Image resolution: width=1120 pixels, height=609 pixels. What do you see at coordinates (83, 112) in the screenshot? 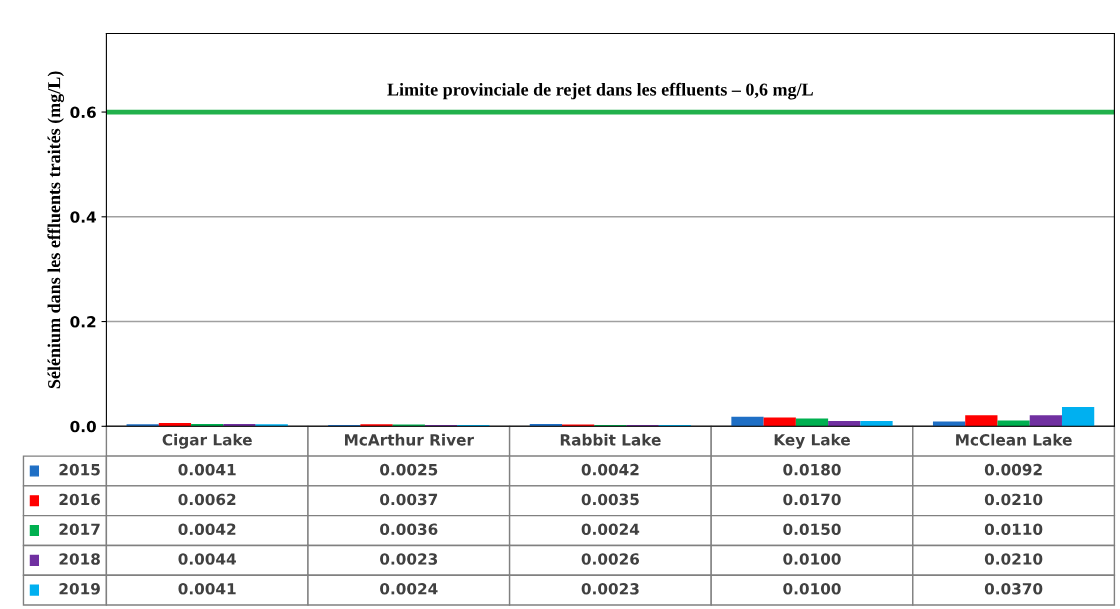
I see `y-tick-label: 0.6` at bounding box center [83, 112].